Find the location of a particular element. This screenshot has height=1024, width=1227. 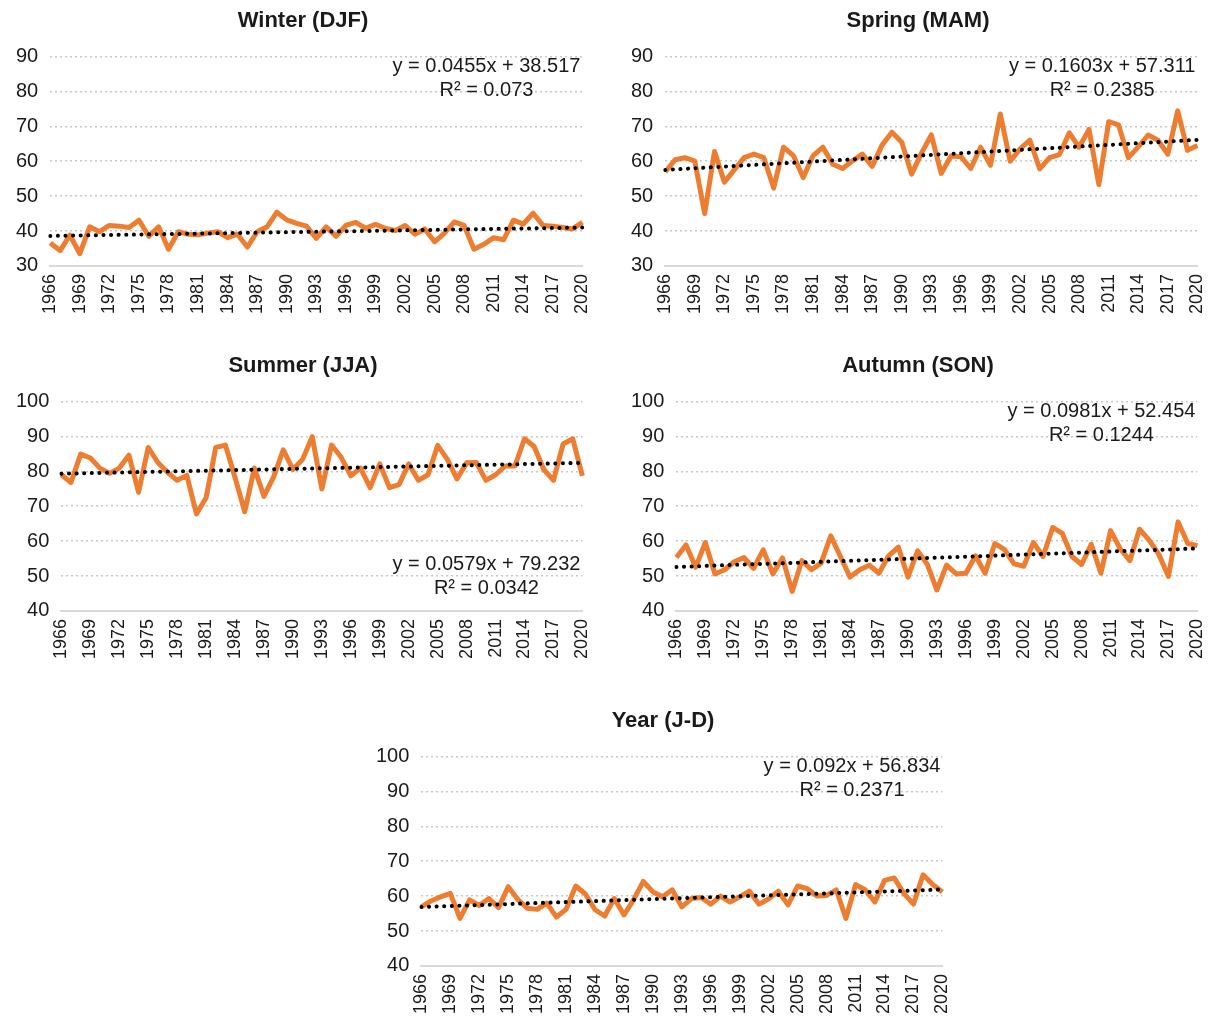

annotation: R² = 0.073 is located at coordinates (486, 88).